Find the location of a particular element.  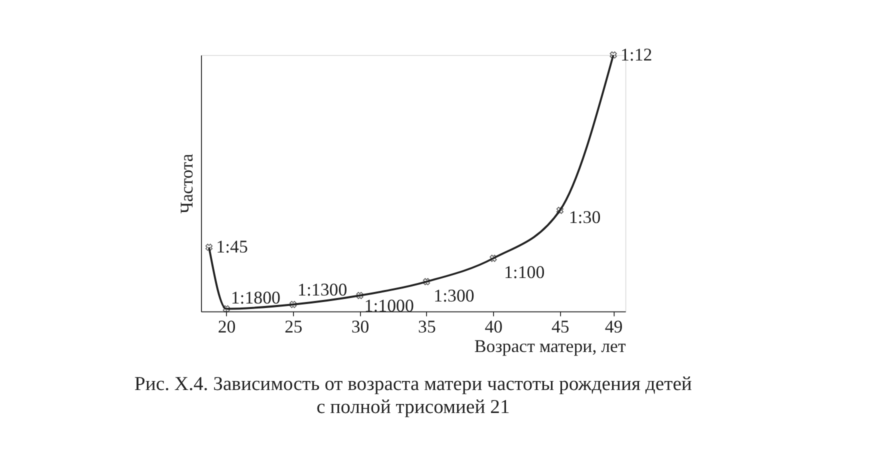

annotation: 1:1000 is located at coordinates (389, 306).